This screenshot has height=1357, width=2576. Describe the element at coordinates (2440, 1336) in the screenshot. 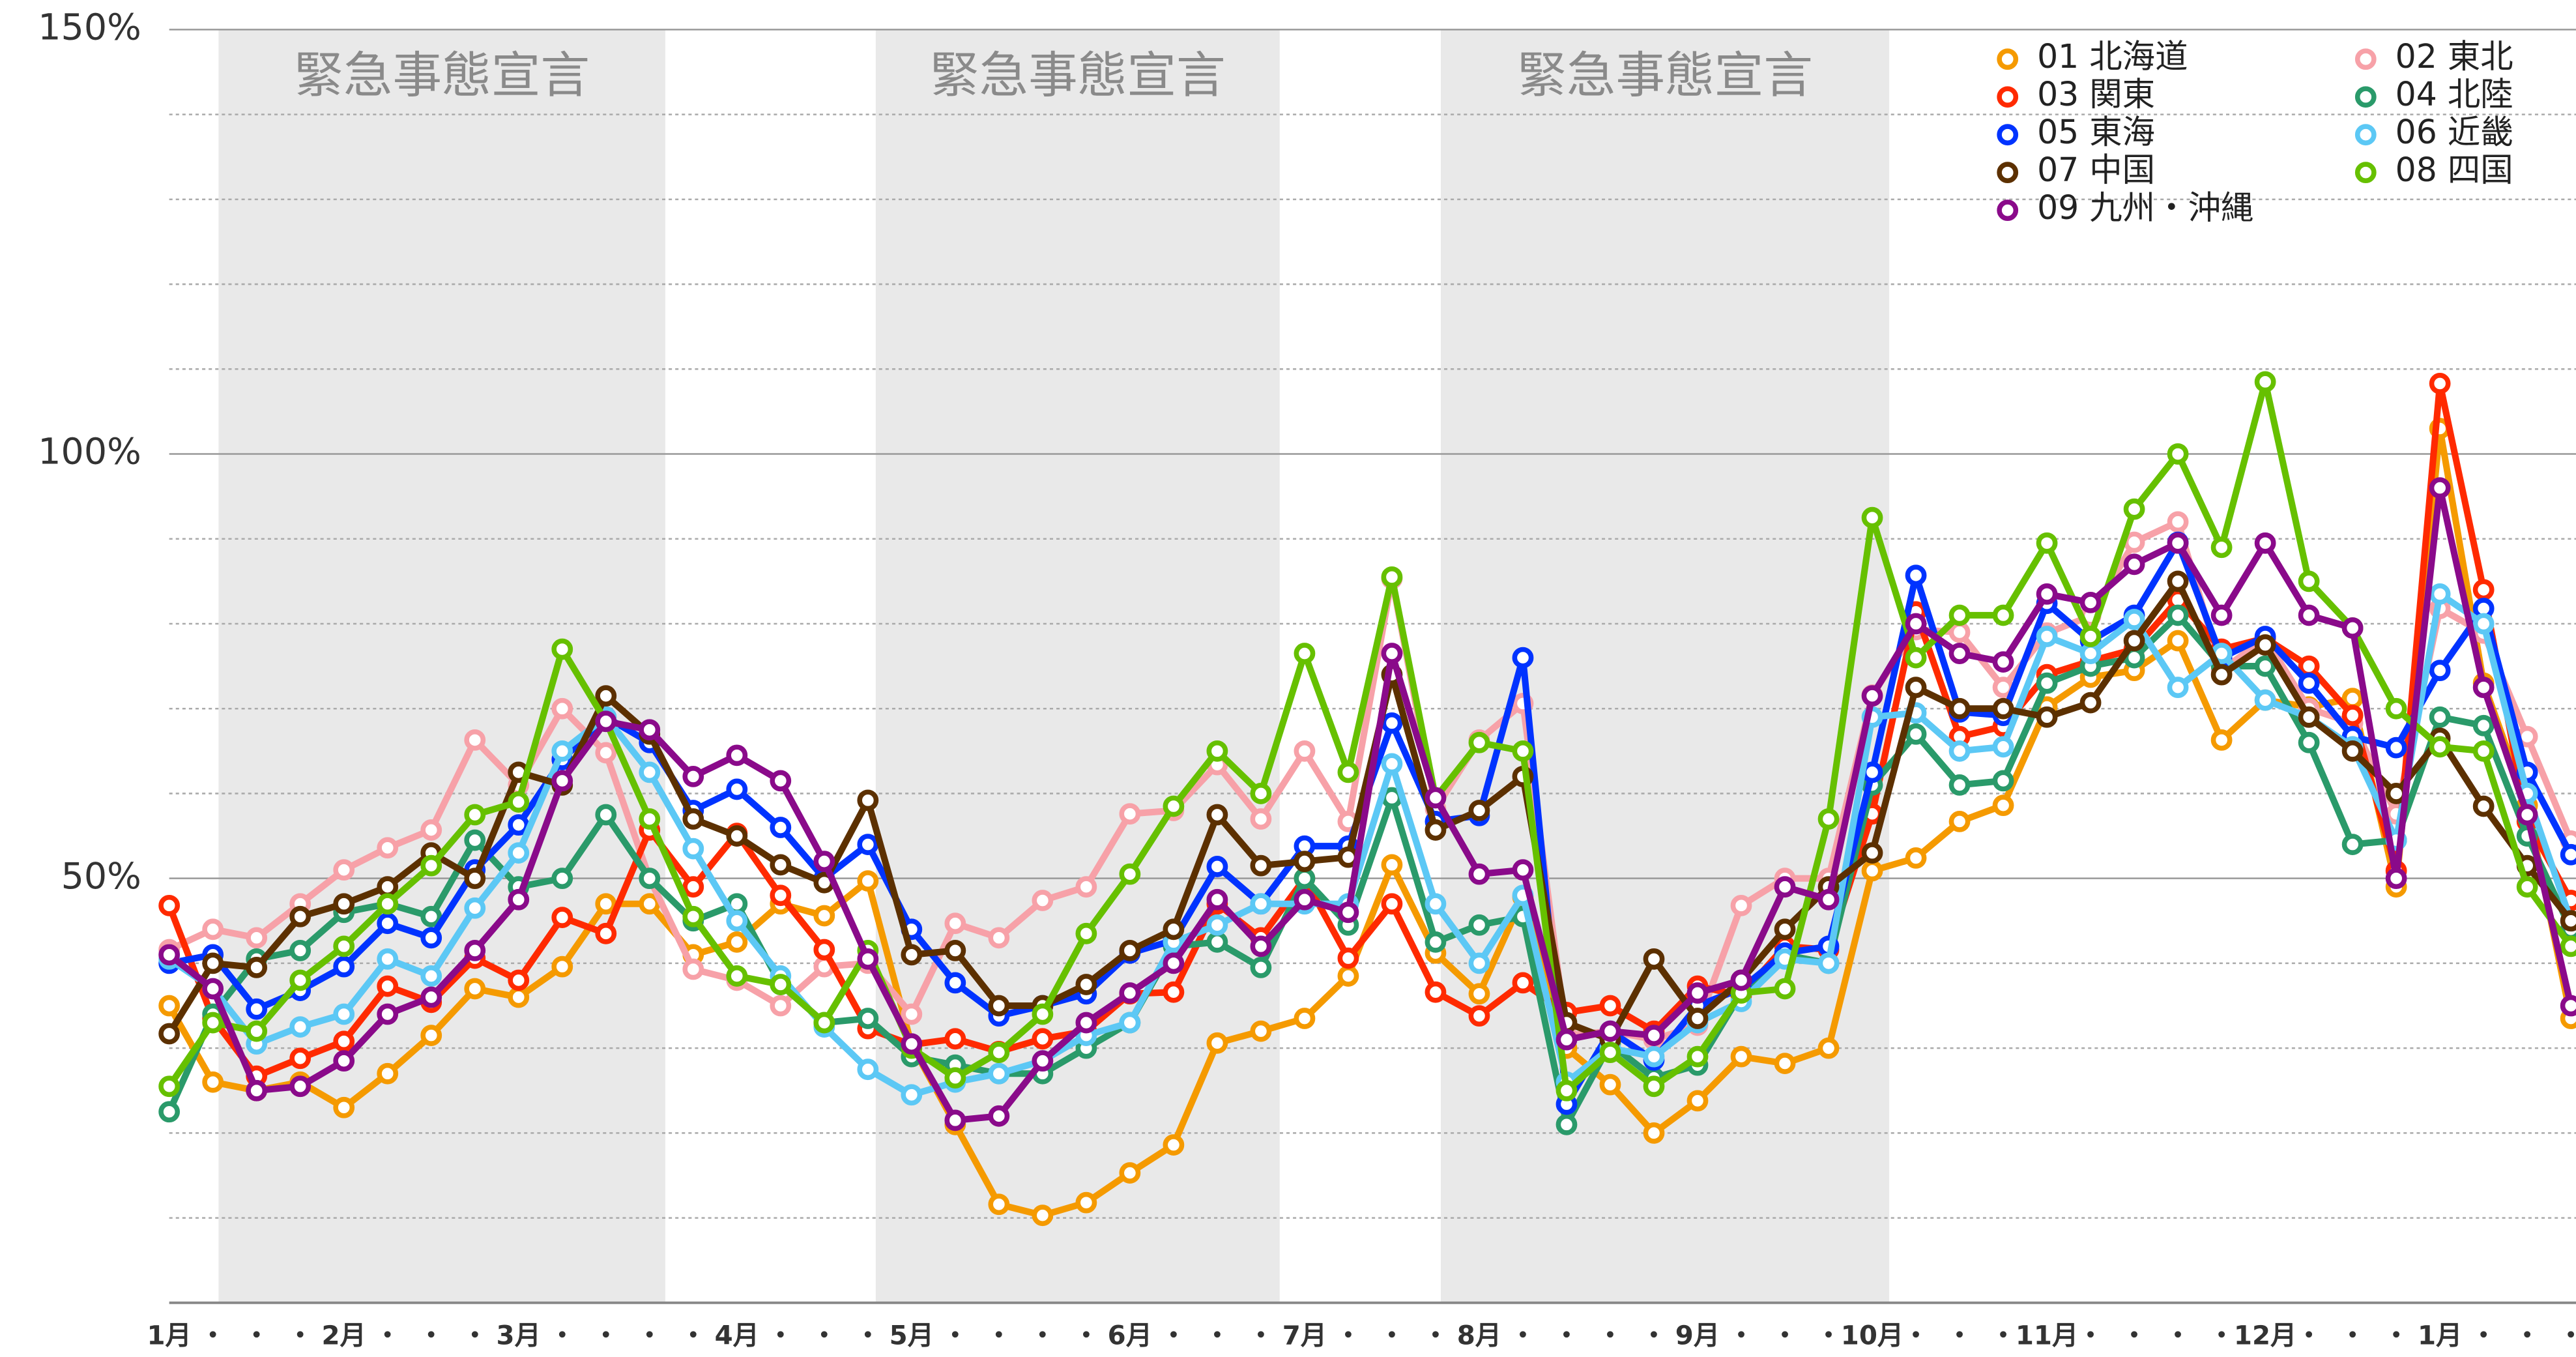

I see `x-tick-label: 1月` at that location.